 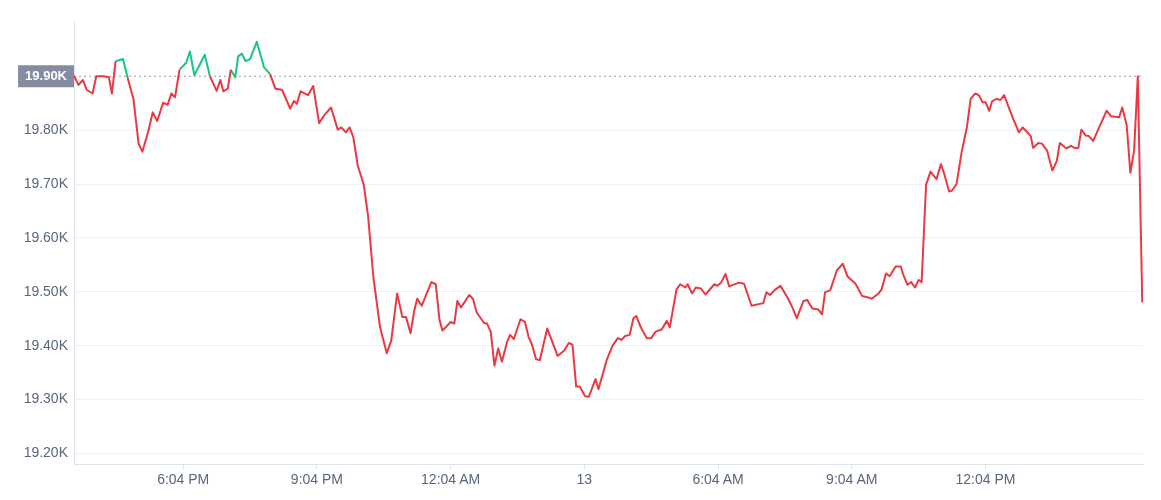 I want to click on x-tick-label: 13, so click(x=584, y=479).